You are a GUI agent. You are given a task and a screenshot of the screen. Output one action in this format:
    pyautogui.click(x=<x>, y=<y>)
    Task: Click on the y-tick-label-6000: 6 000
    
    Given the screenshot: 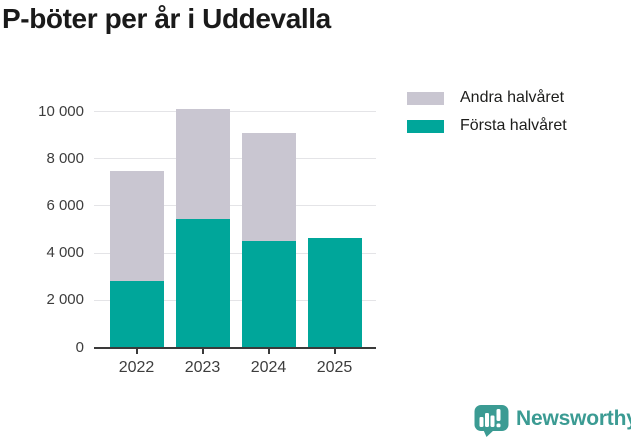 What is the action you would take?
    pyautogui.click(x=65, y=205)
    